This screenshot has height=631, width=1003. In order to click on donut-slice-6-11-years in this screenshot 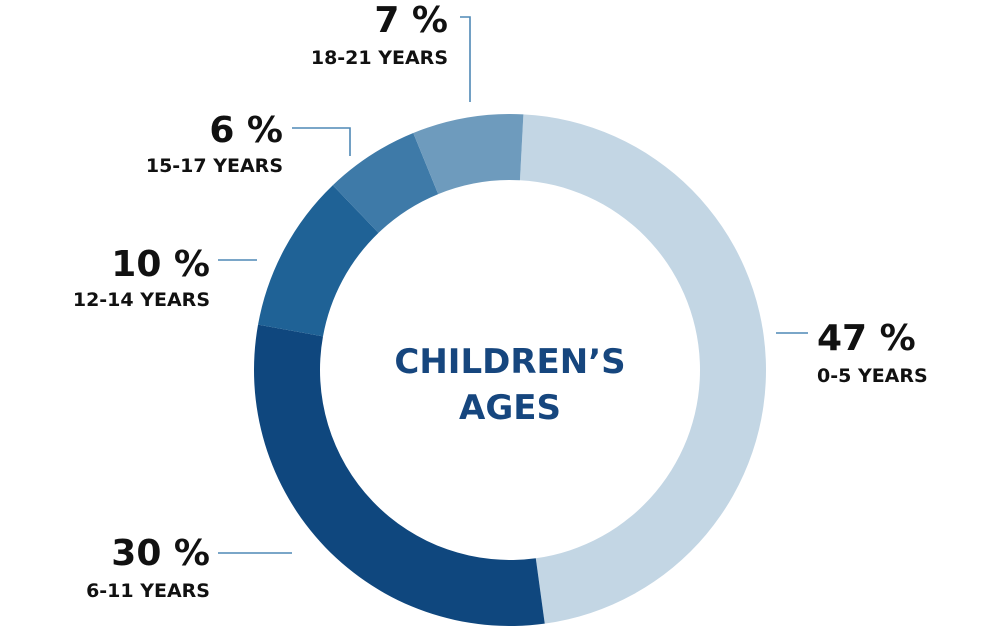, I will do `click(399, 475)`.